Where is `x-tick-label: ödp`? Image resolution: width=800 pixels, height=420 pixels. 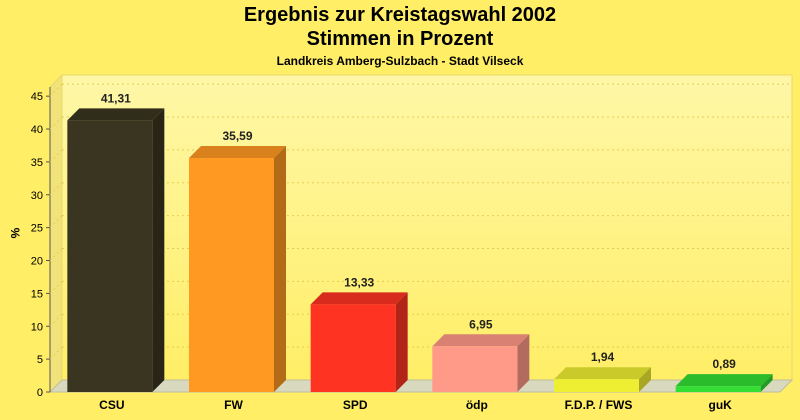
x-tick-label: ödp is located at coordinates (477, 405).